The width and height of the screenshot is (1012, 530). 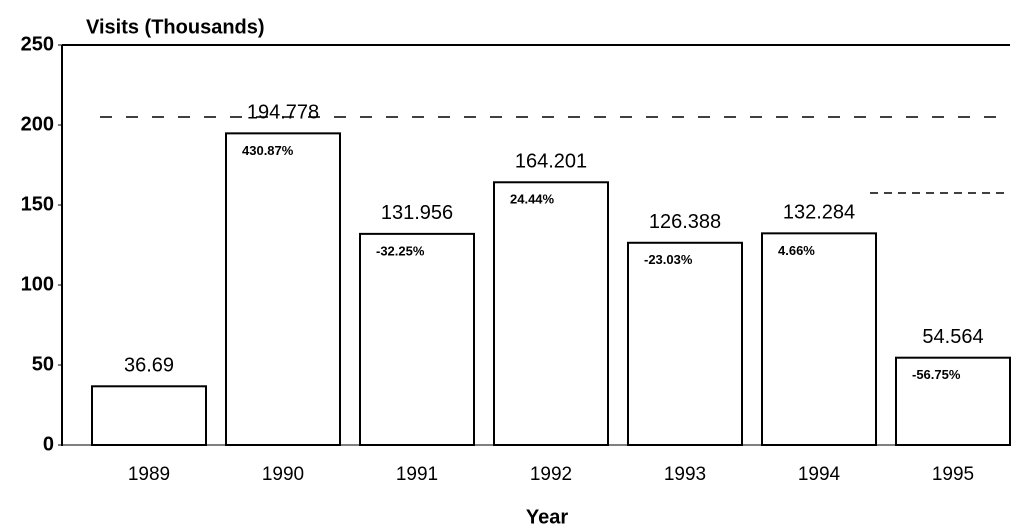 What do you see at coordinates (936, 374) in the screenshot?
I see `change-label: -56.75%` at bounding box center [936, 374].